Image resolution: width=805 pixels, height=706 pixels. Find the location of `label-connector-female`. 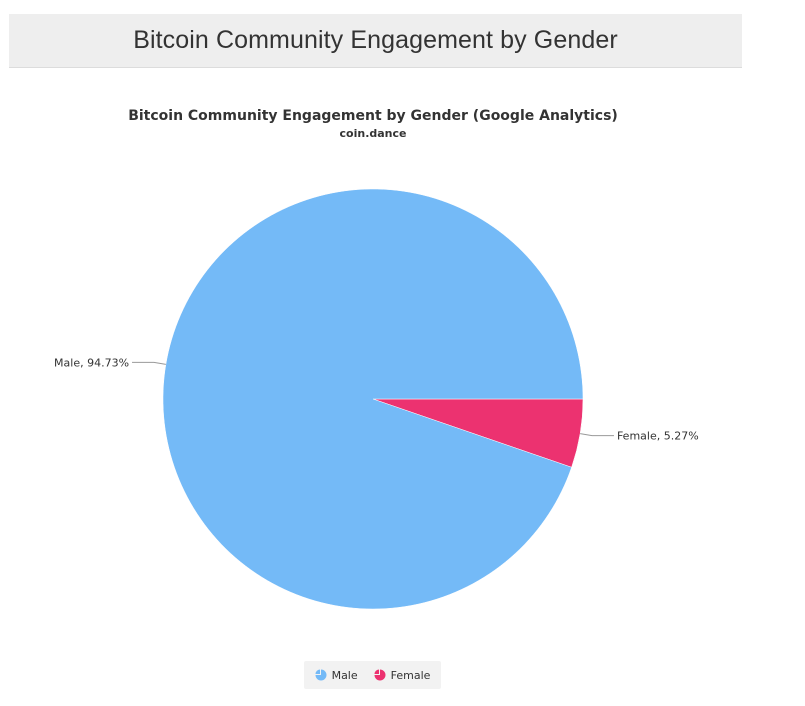

label-connector-female is located at coordinates (597, 435).